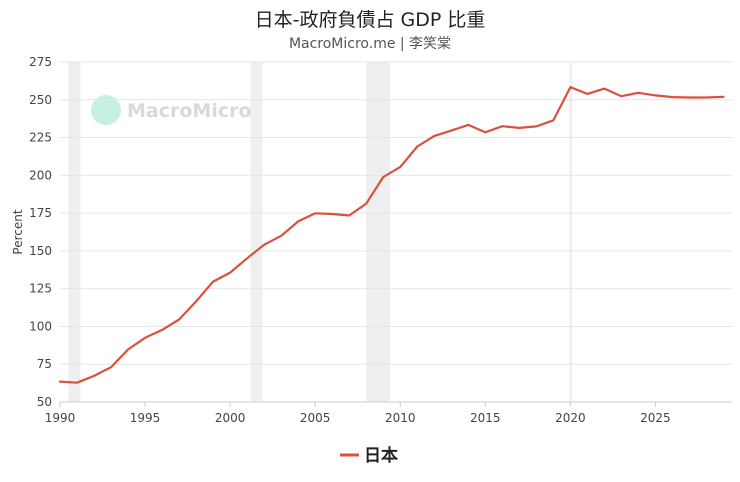 The width and height of the screenshot is (740, 482). I want to click on y-tick-label: 75, so click(44, 364).